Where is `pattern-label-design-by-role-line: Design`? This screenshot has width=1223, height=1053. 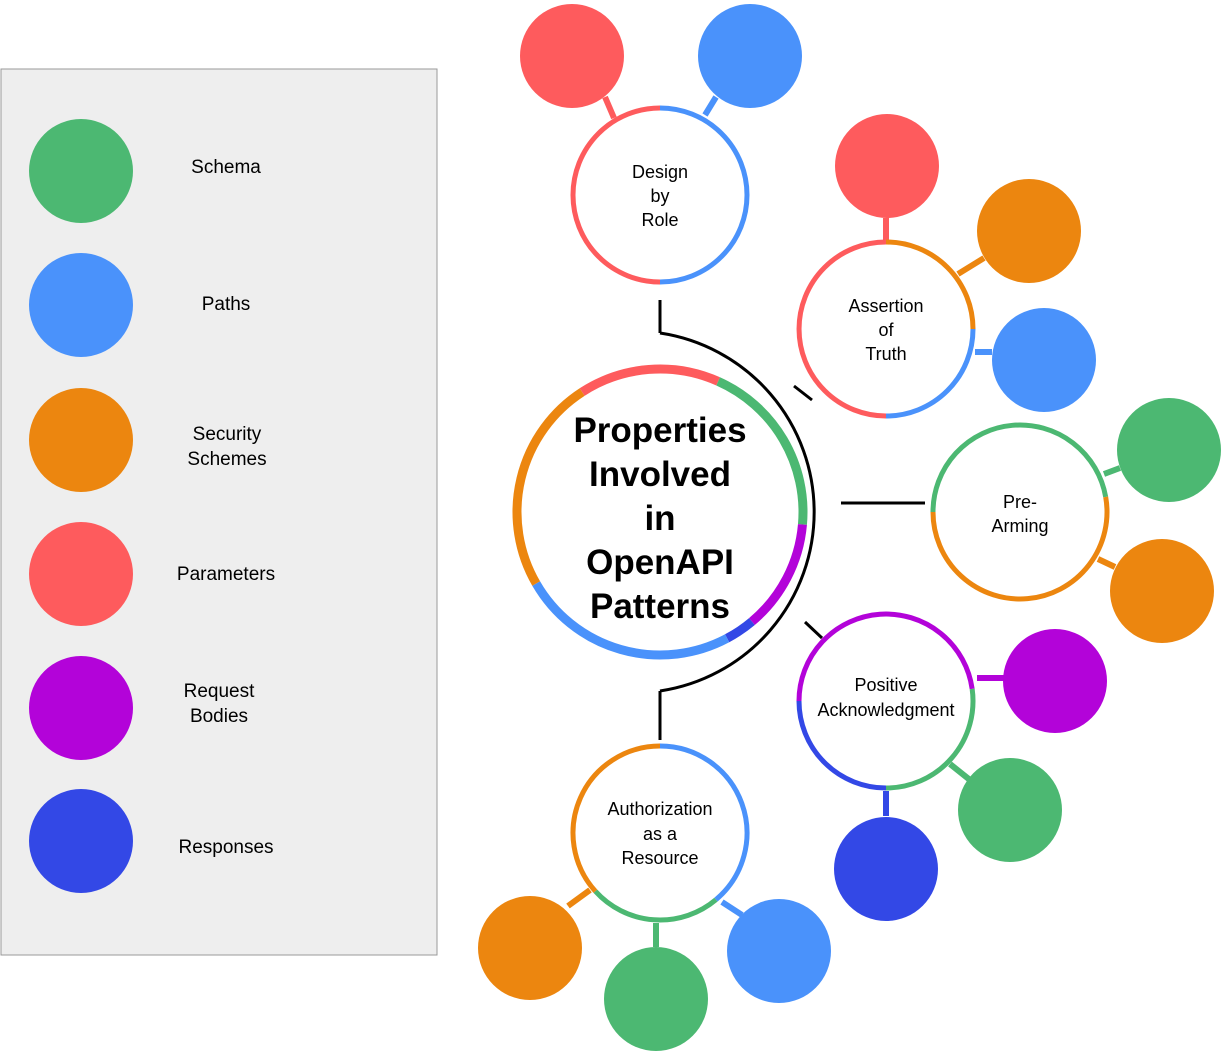 pattern-label-design-by-role-line: Design is located at coordinates (660, 172).